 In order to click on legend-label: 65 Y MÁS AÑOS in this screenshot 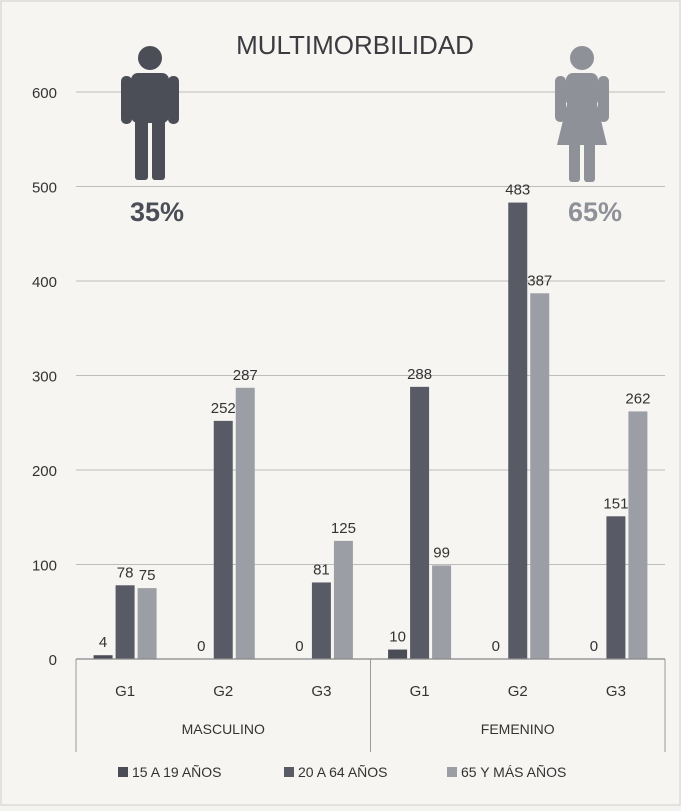, I will do `click(513, 772)`.